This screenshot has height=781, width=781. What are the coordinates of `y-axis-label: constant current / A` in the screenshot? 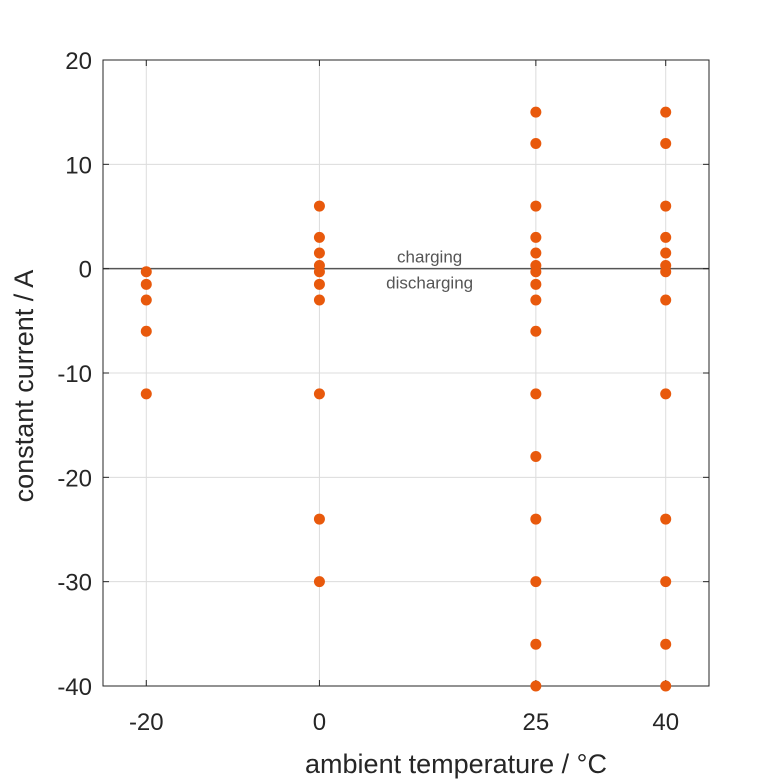 It's located at (24, 386).